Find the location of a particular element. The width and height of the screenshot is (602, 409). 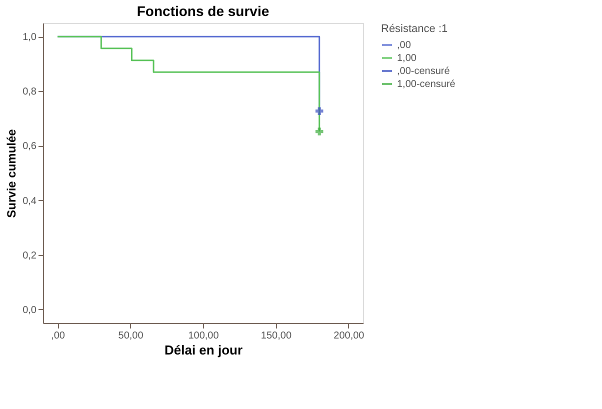

y-tick-label: 0,0 is located at coordinates (29, 310).